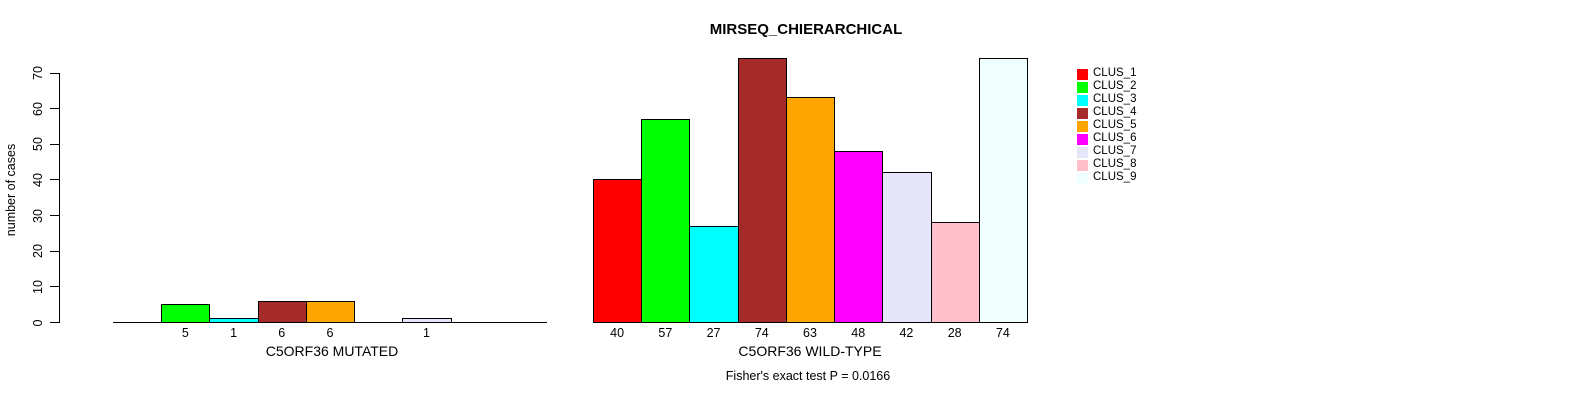 The image size is (1590, 400). What do you see at coordinates (806, 29) in the screenshot?
I see `chart-title: MIRSEQ_CHIERARCHICAL` at bounding box center [806, 29].